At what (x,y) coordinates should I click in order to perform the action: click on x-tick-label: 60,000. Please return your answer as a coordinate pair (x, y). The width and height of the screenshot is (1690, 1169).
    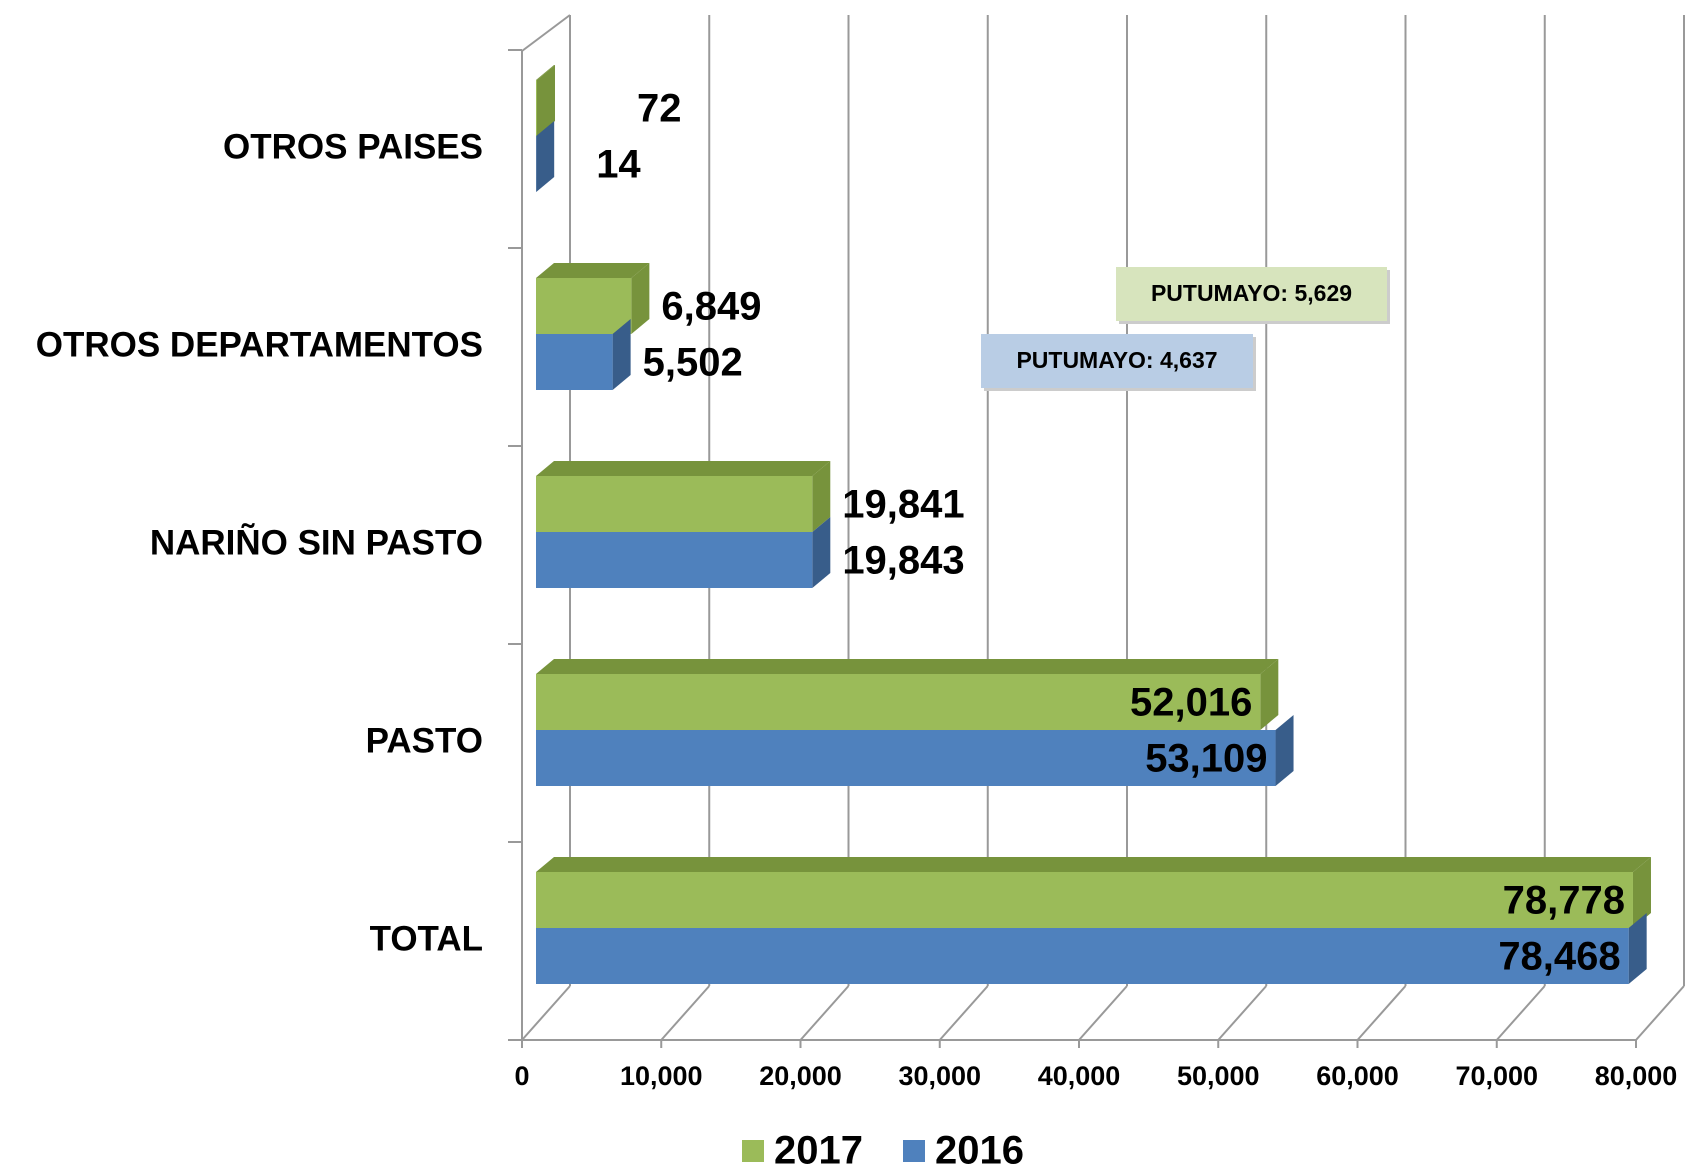
    Looking at the image, I should click on (1357, 1076).